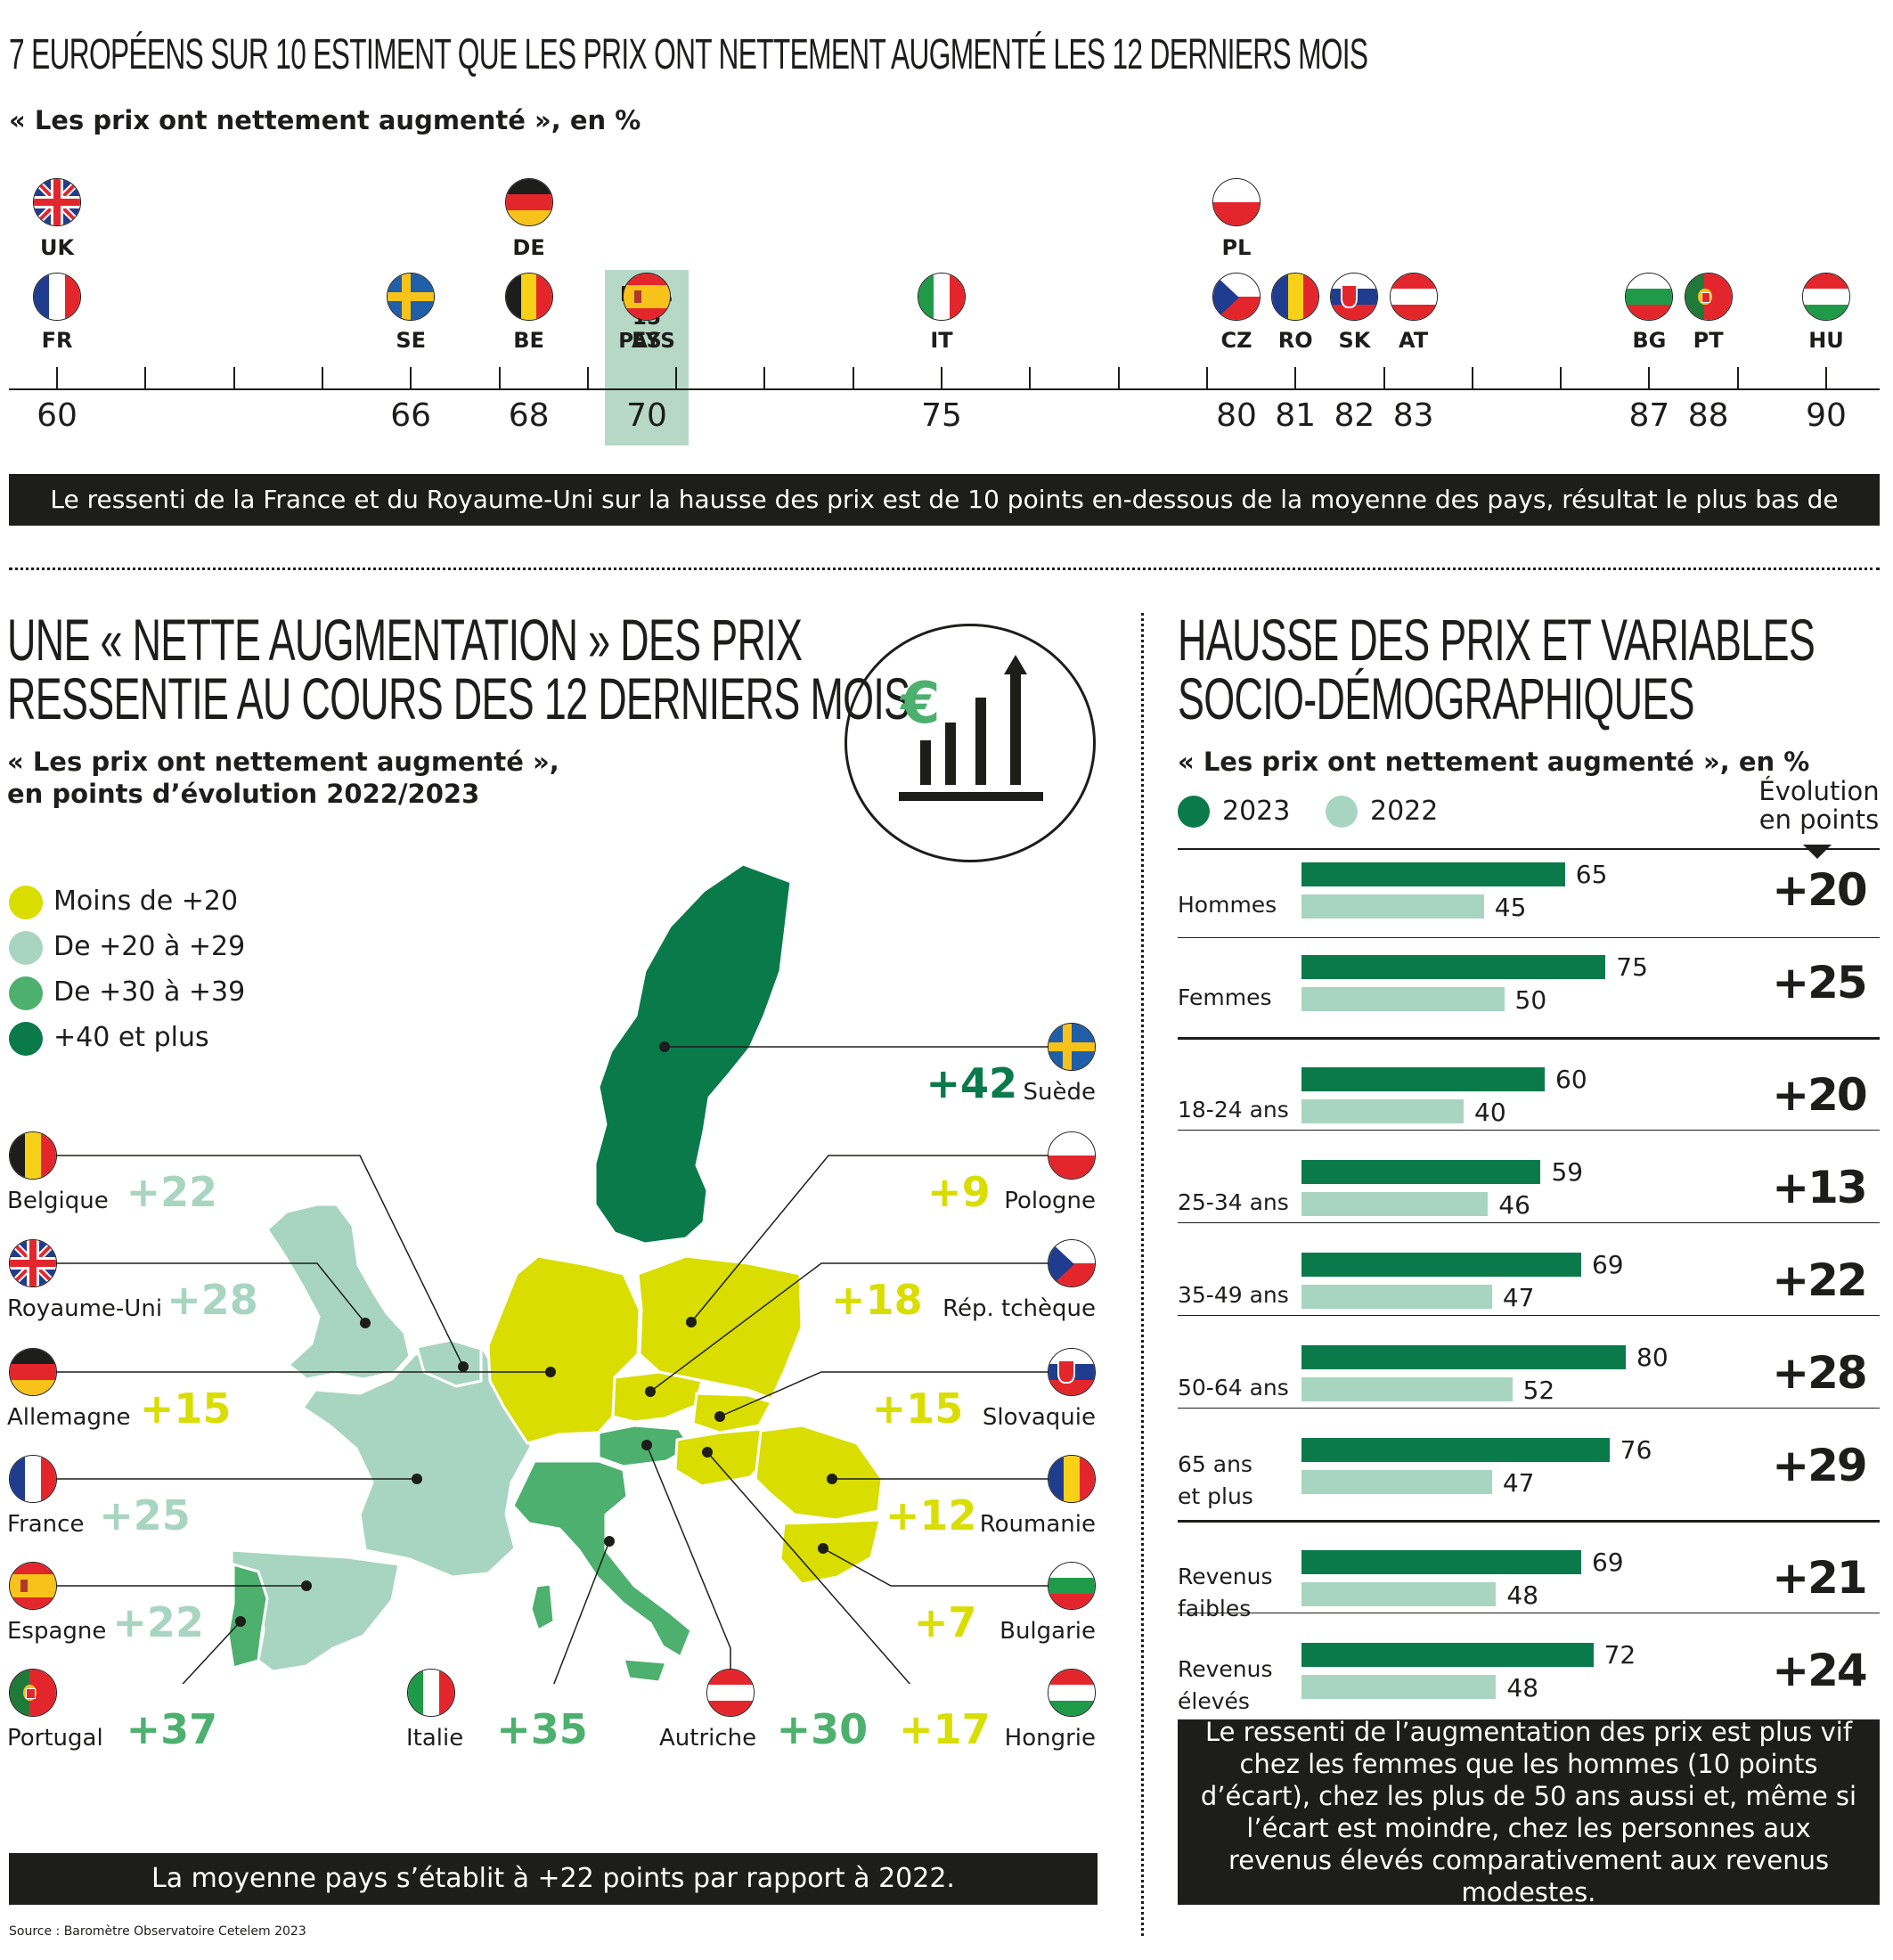 The image size is (1893, 1960). Describe the element at coordinates (1436, 698) in the screenshot. I see `socio-title-line2: SOCIO-DÉMOGRAPHIQUES` at that location.